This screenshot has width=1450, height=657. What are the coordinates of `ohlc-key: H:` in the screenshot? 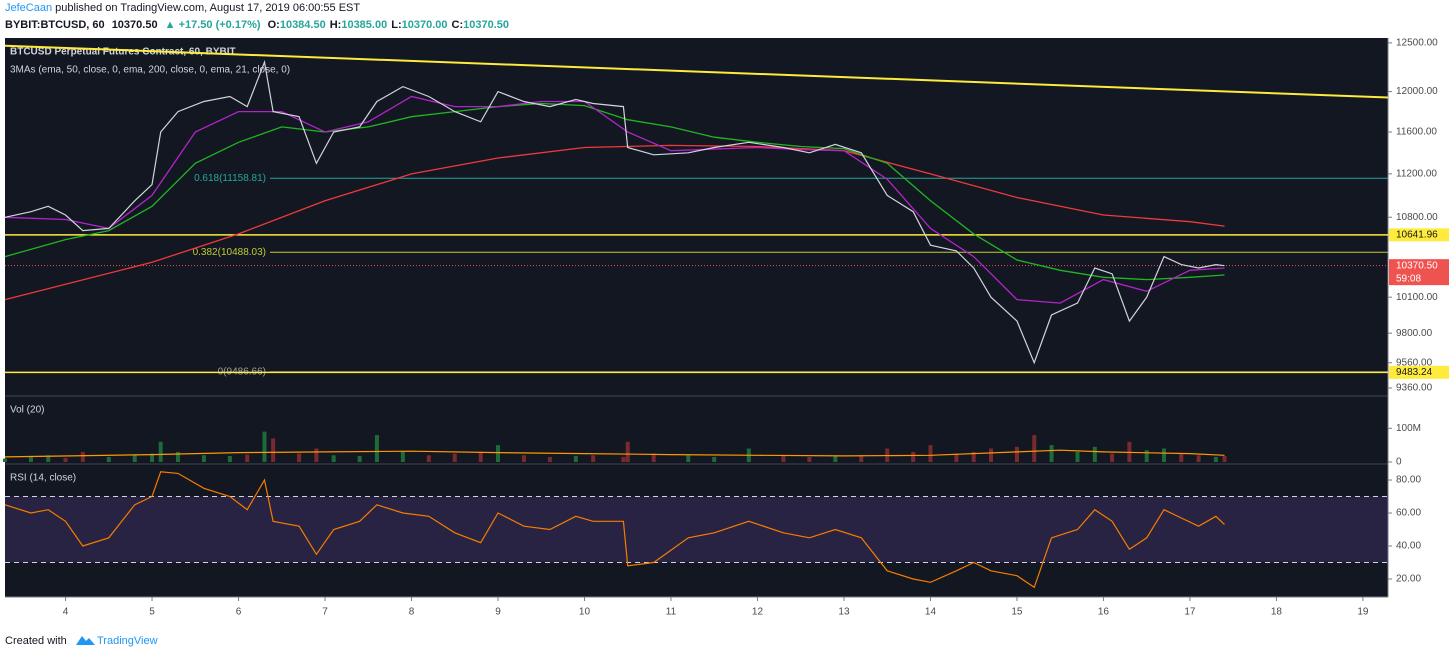 It's located at (335, 25).